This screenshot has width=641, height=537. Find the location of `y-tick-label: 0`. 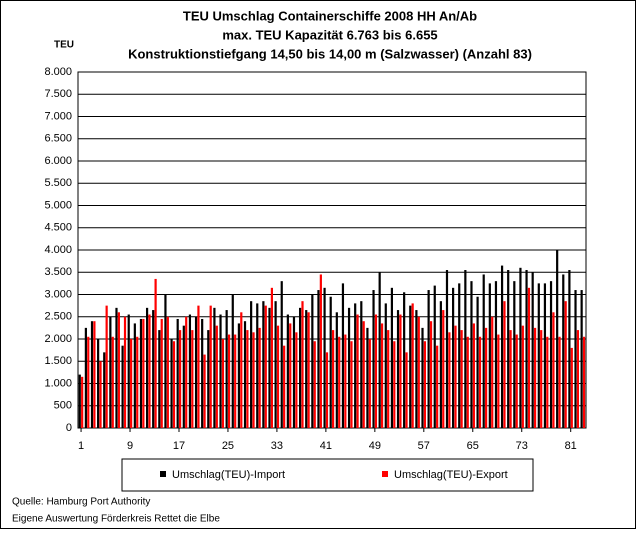

y-tick-label: 0 is located at coordinates (69, 428).